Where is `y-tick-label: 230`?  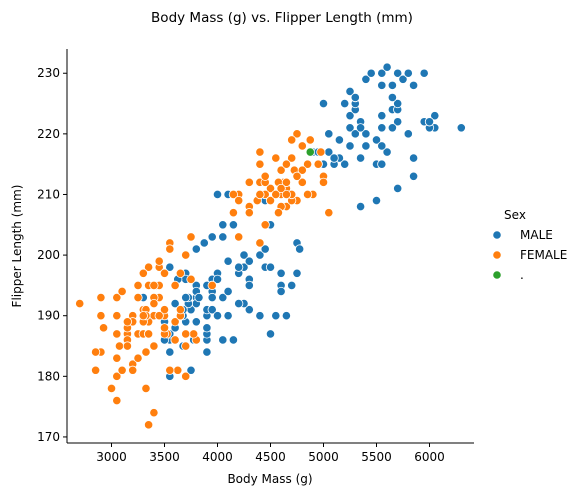
y-tick-label: 230 is located at coordinates (48, 73).